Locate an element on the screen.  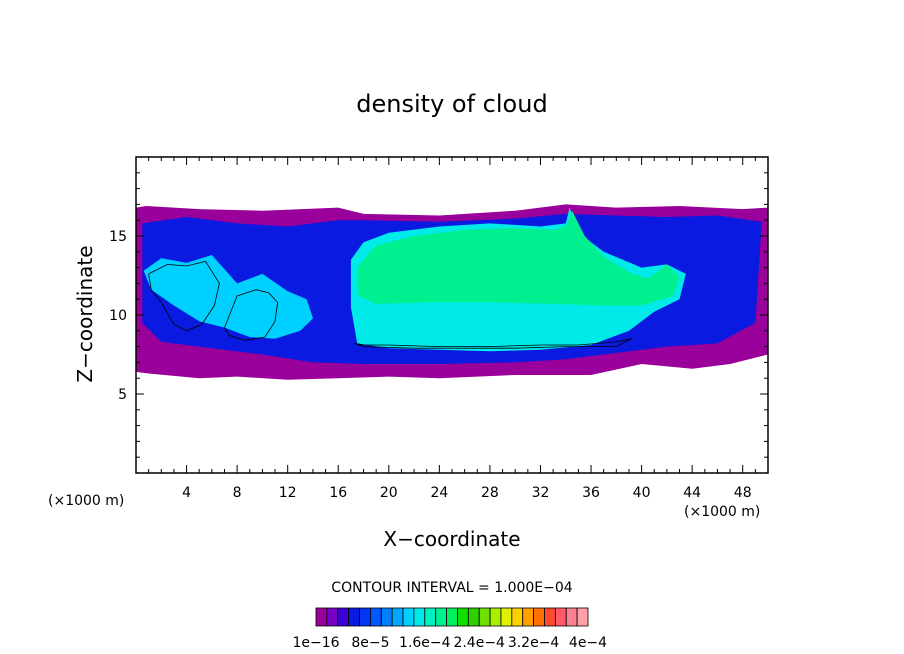
y-axis-unit: (×1000 m) is located at coordinates (86, 501).